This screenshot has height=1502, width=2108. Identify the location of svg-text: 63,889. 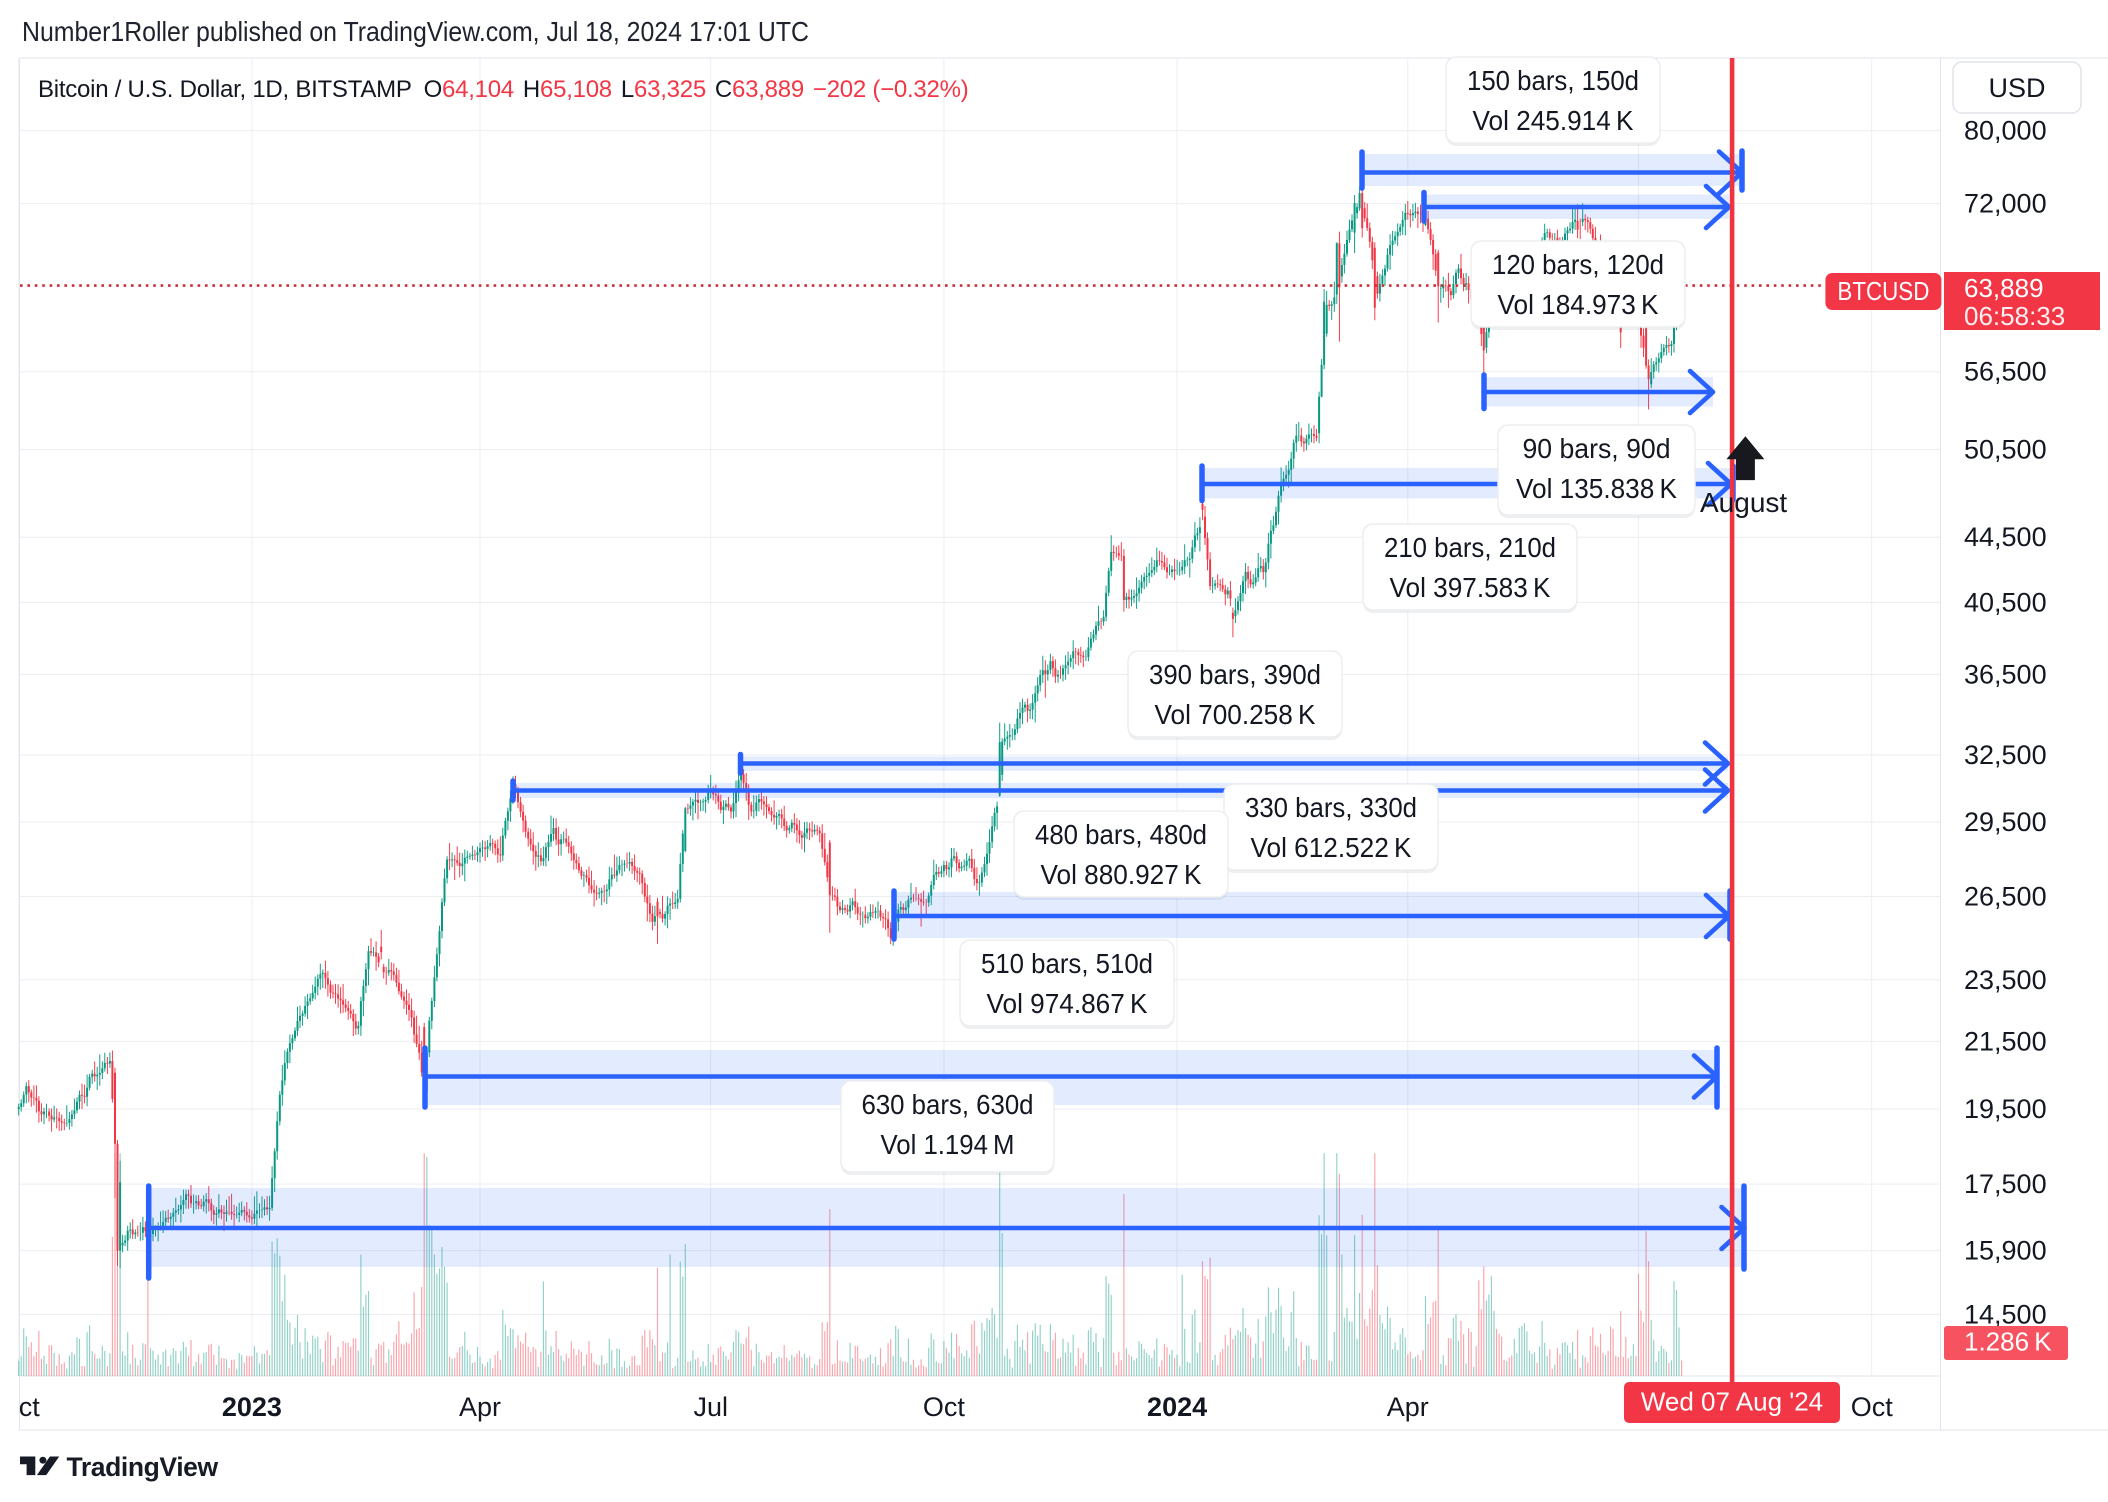
(2004, 288).